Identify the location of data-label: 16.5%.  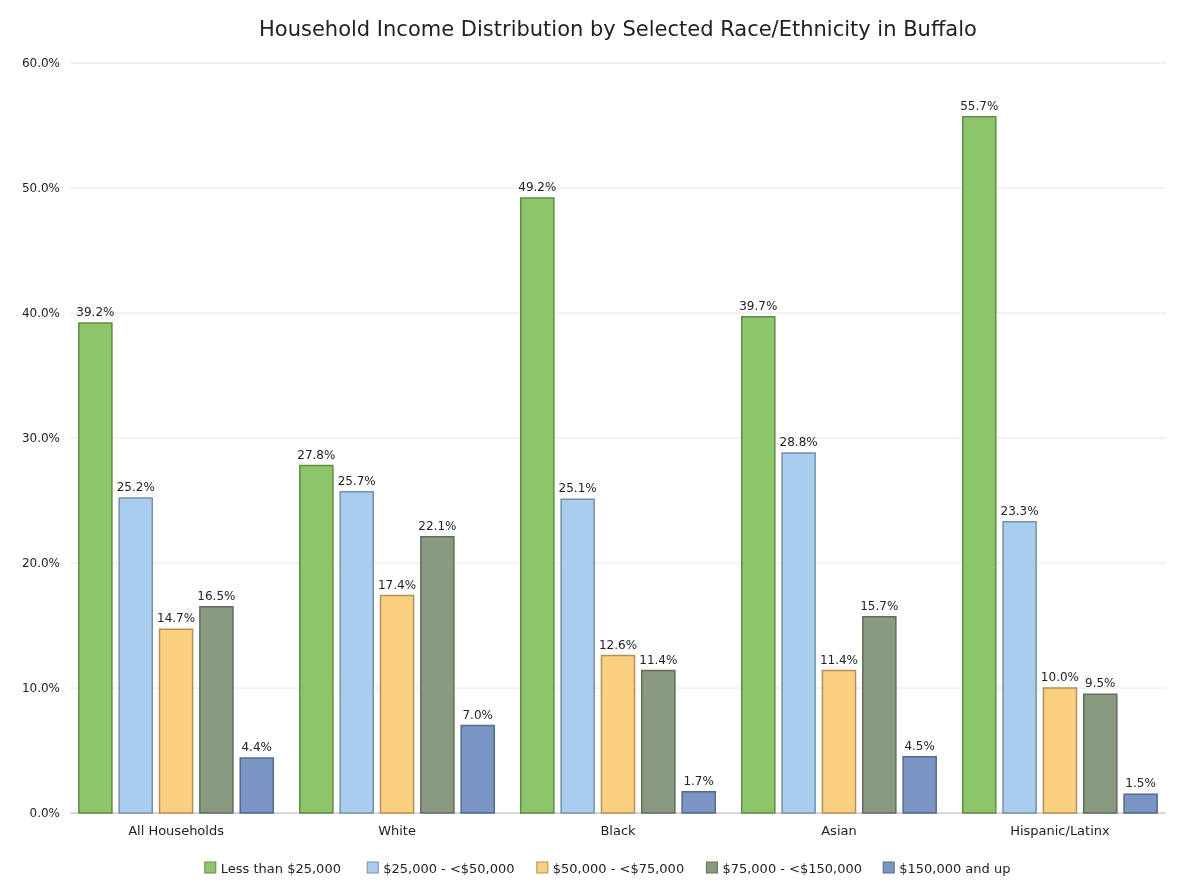
(216, 595).